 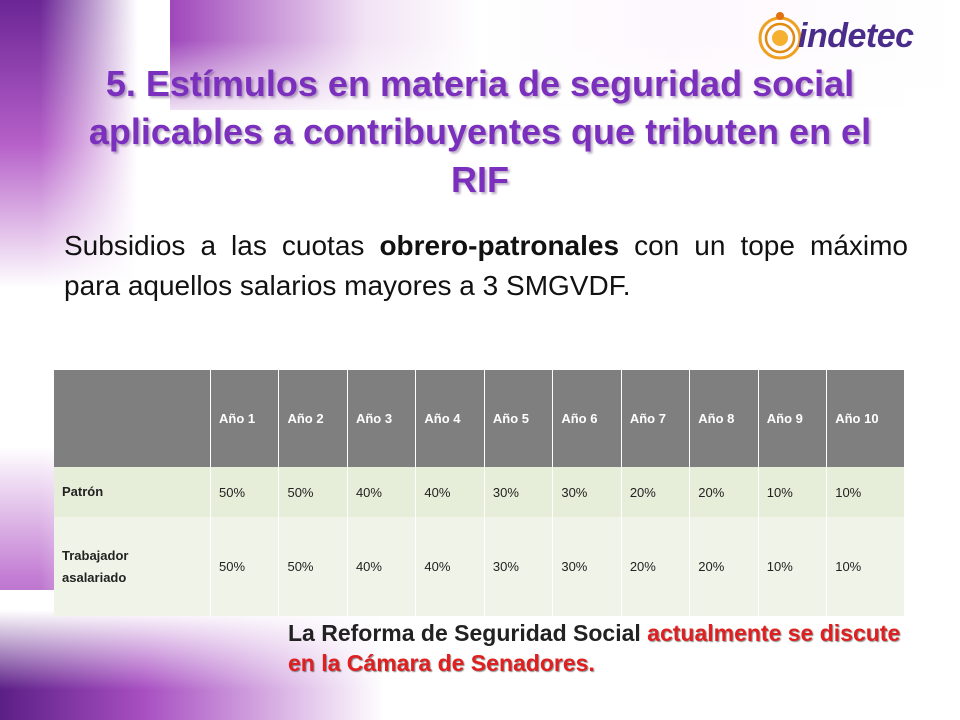 What do you see at coordinates (94, 577) in the screenshot?
I see `row-label-line2: asalariado` at bounding box center [94, 577].